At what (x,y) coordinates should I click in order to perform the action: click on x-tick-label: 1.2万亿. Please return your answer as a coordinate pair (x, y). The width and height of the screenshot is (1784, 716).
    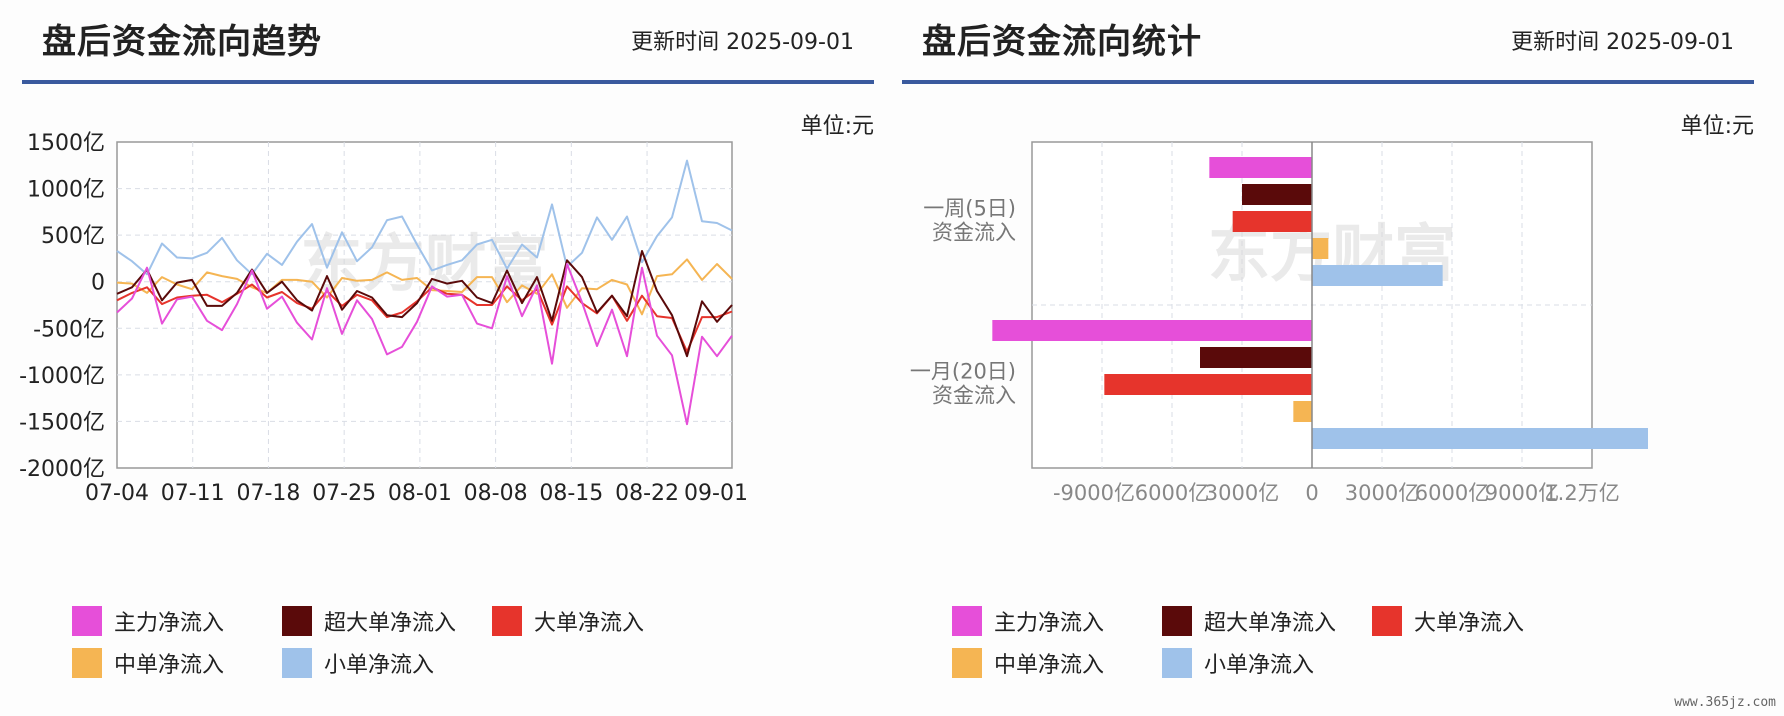
    Looking at the image, I should click on (1581, 493).